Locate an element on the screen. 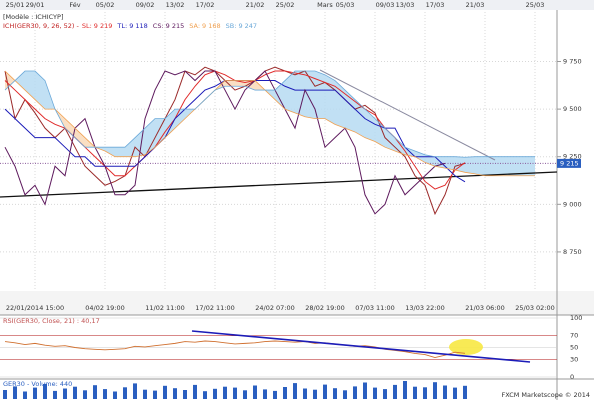 The image size is (594, 400). x-tick-label: 09/02 is located at coordinates (145, 5).